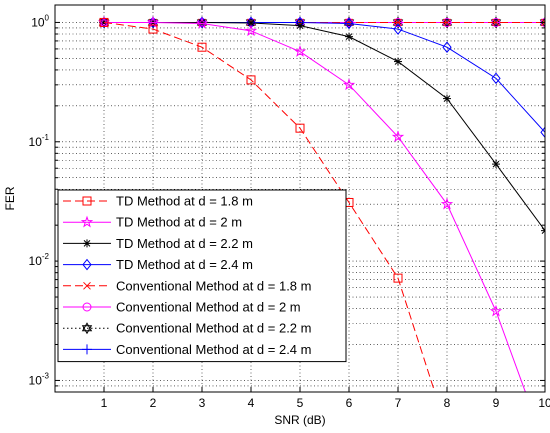 Image resolution: width=550 pixels, height=433 pixels. I want to click on legend-entry: TD Method at d = 2.2 m, so click(158, 243).